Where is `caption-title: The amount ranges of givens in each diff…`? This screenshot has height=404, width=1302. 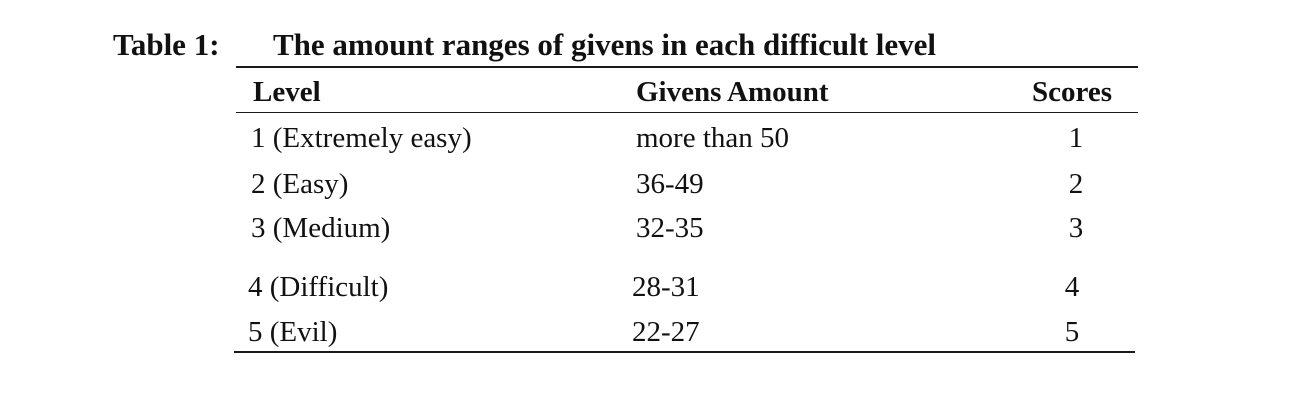 caption-title: The amount ranges of givens in each diff… is located at coordinates (605, 44).